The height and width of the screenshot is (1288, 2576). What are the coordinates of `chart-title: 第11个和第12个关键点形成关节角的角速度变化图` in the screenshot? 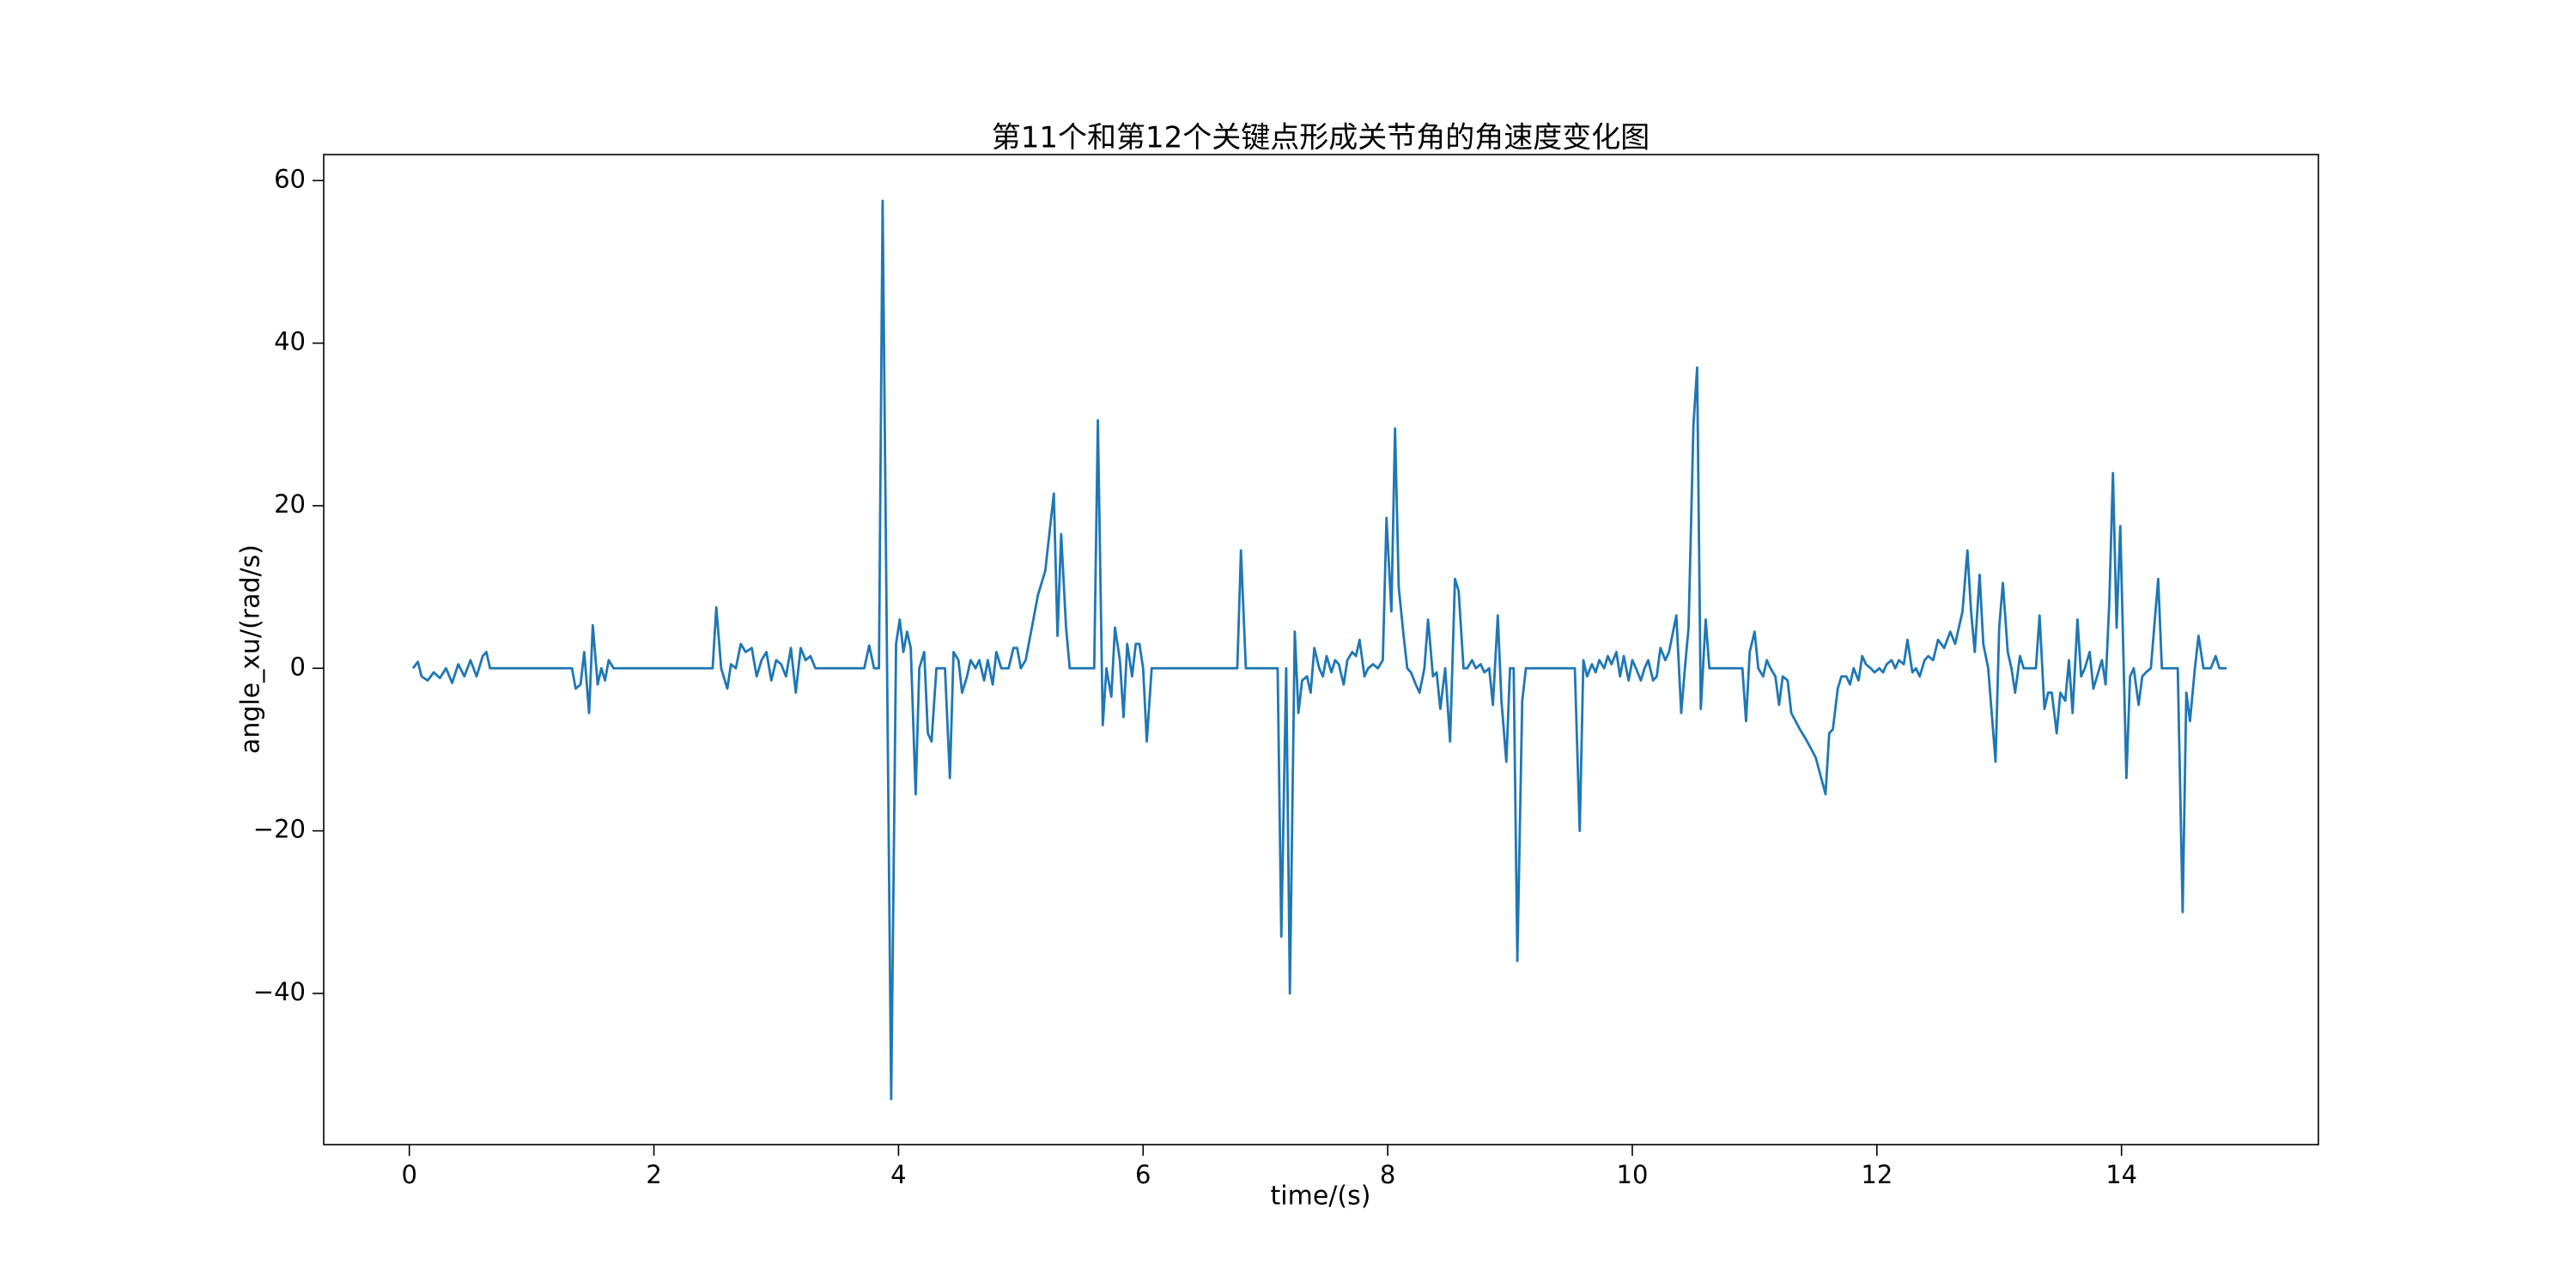 It's located at (1321, 138).